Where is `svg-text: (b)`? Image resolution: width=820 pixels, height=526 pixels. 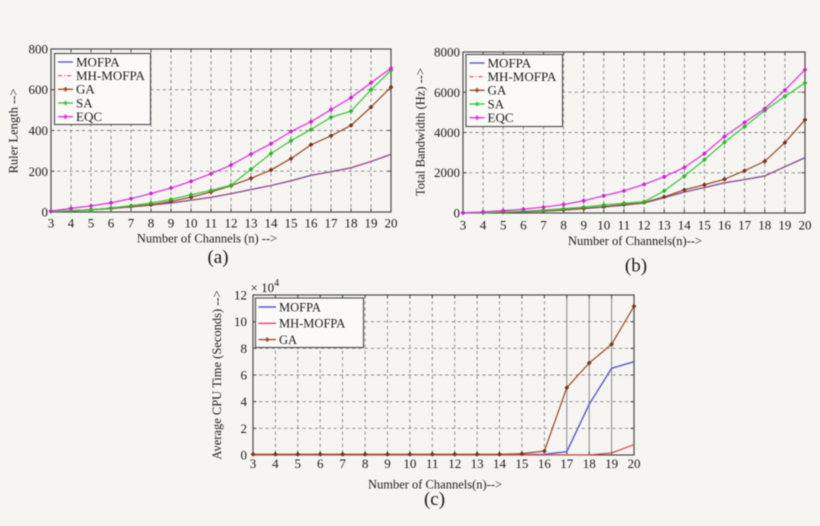
svg-text: (b) is located at coordinates (636, 266).